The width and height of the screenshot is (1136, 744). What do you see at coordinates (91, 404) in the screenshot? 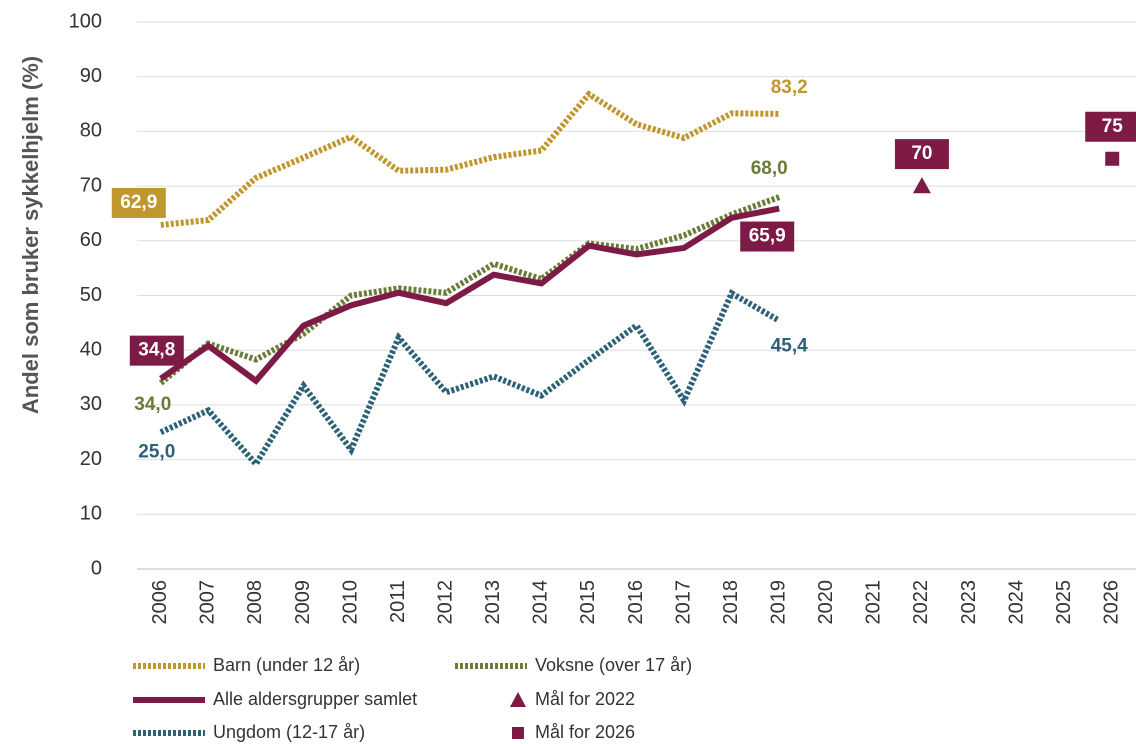
I see `y-tick-label: 30` at bounding box center [91, 404].